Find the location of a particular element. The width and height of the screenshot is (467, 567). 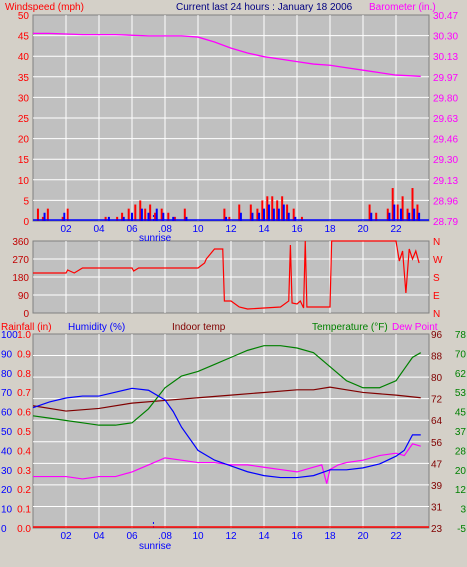

humidity-tick-label: 40 is located at coordinates (7, 451).